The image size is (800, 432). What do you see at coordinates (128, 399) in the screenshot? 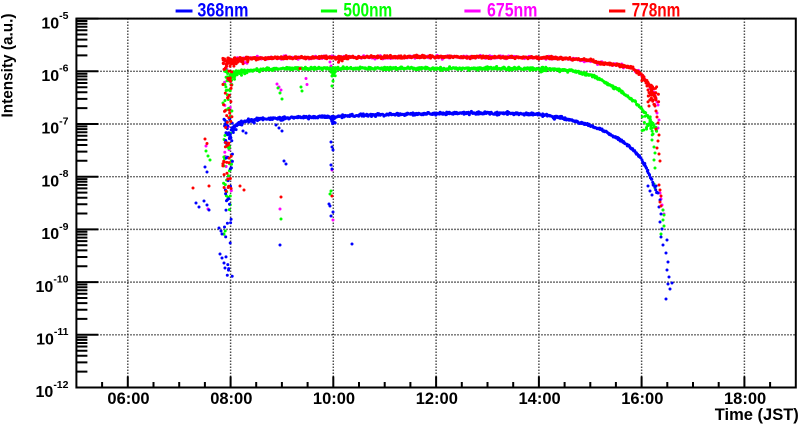
I see `svg-text: 06:00` at bounding box center [128, 399].